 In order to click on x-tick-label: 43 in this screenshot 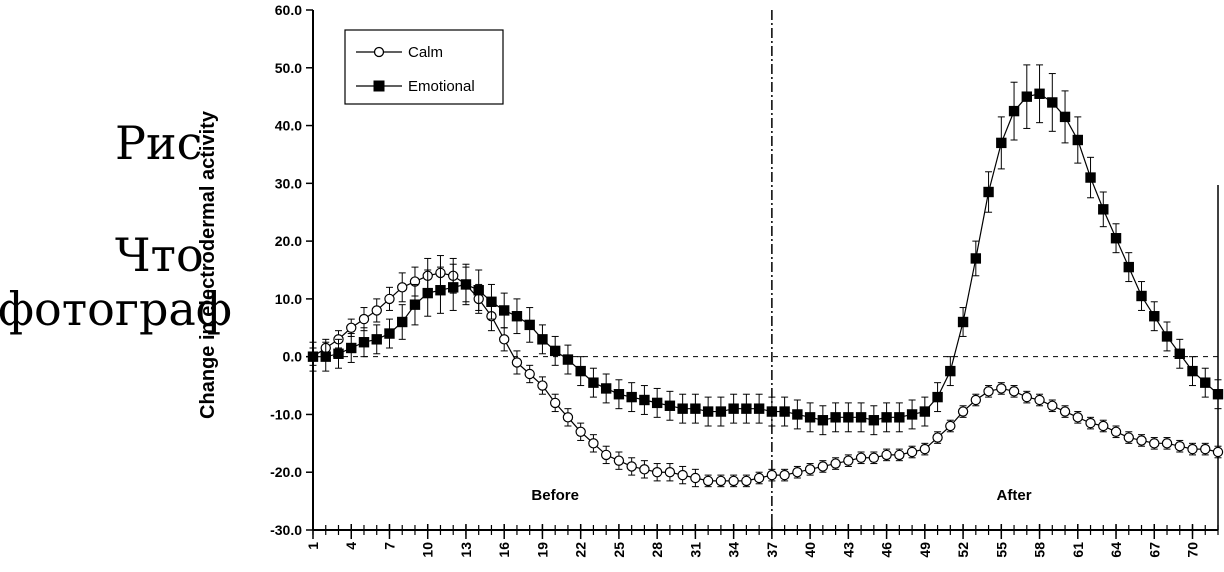, I will do `click(848, 550)`.